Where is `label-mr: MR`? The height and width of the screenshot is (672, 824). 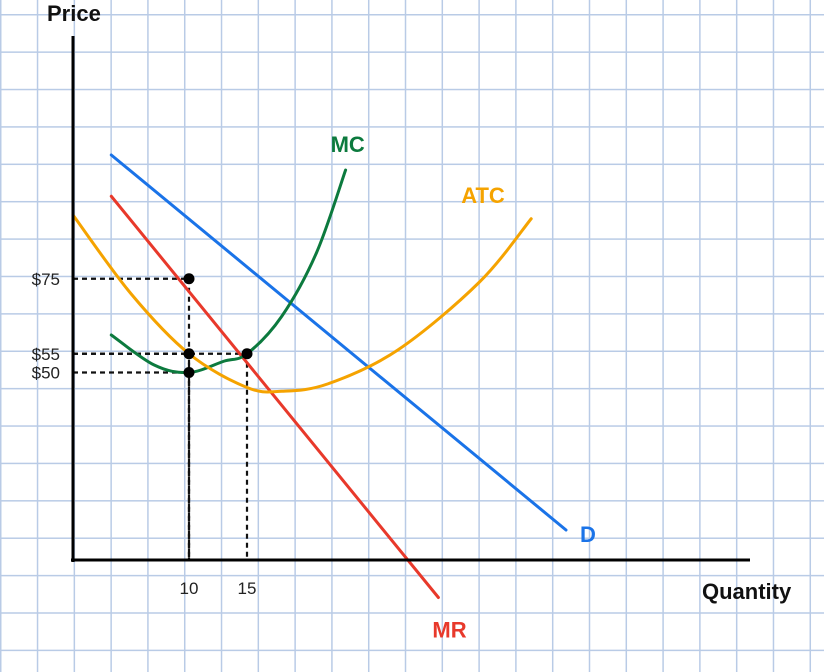
label-mr: MR is located at coordinates (449, 630).